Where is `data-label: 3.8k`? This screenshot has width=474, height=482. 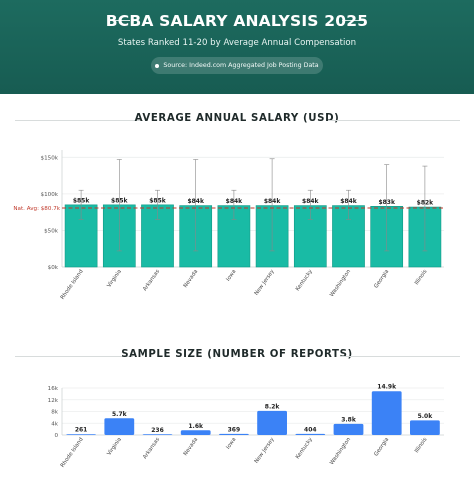
data-label: 3.8k is located at coordinates (349, 419).